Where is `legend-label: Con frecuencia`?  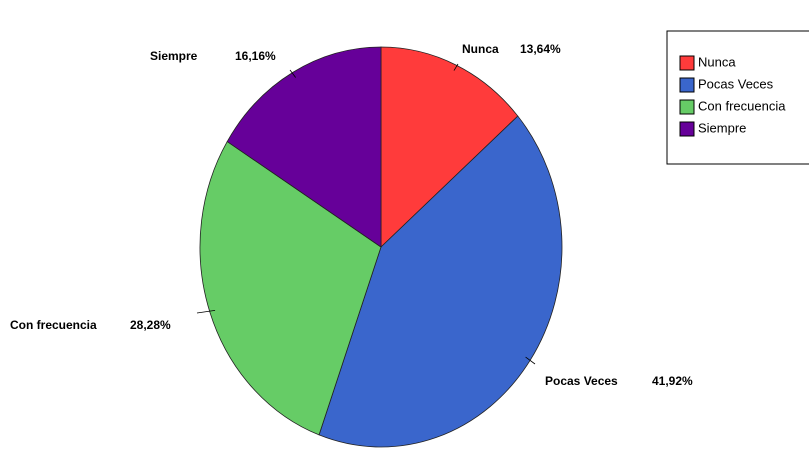 legend-label: Con frecuencia is located at coordinates (742, 105).